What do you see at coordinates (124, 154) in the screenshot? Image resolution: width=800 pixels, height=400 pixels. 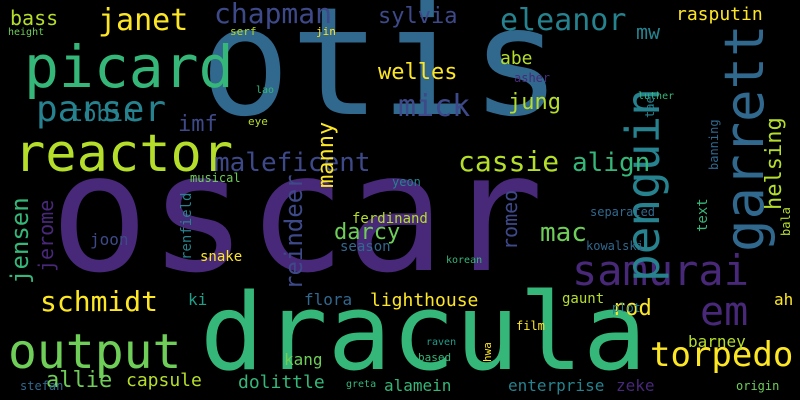 I see `word: reactor` at bounding box center [124, 154].